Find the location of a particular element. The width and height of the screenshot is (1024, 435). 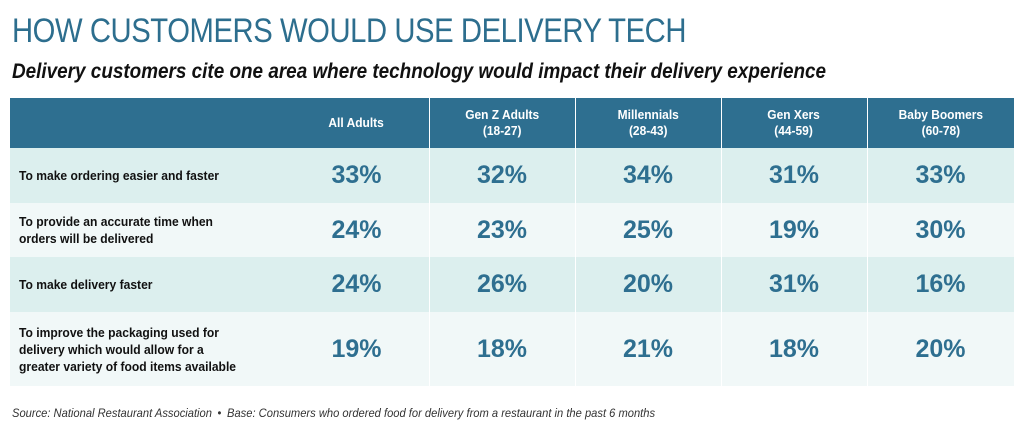

column-header-line: Baby Boomers is located at coordinates (940, 114).